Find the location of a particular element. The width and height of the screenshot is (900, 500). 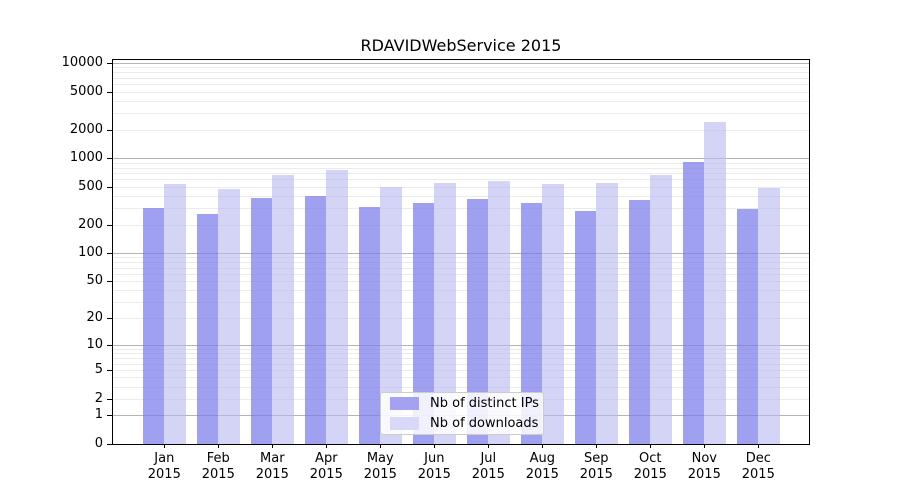

y-tick-label: 100 is located at coordinates (90, 253).